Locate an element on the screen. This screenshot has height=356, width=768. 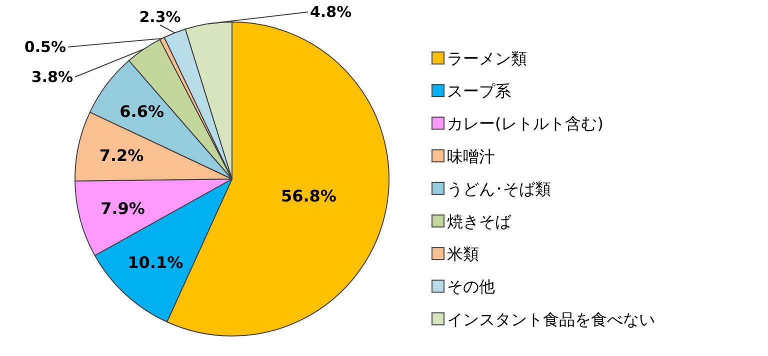
legend-label: その他 is located at coordinates (471, 286).